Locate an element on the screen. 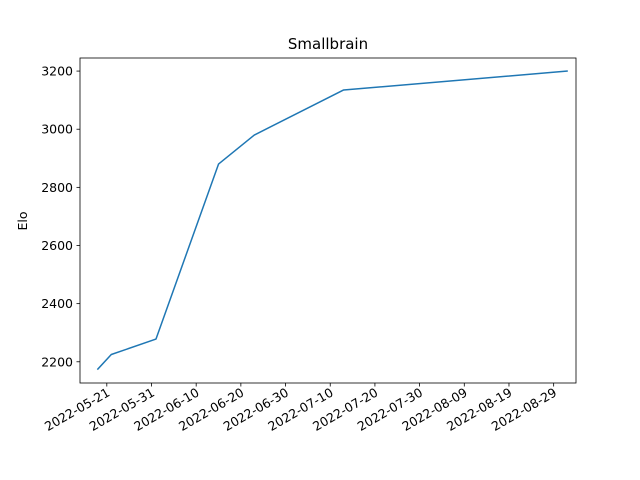  y-tick-label: 2800 is located at coordinates (57, 187).